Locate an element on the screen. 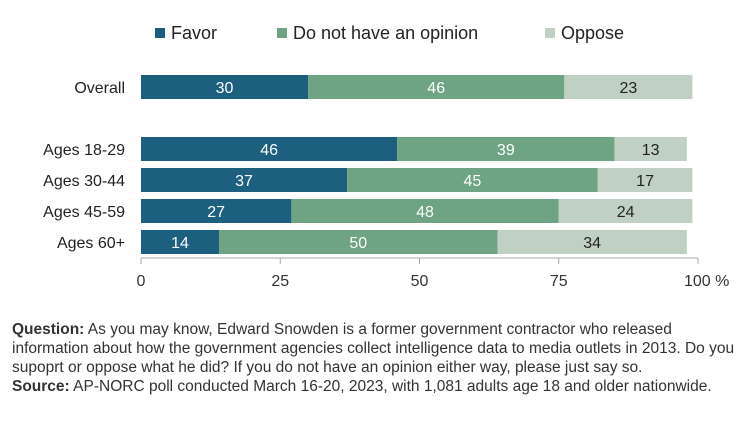 The width and height of the screenshot is (747, 426). bar-no-opinion-overall is located at coordinates (436, 87).